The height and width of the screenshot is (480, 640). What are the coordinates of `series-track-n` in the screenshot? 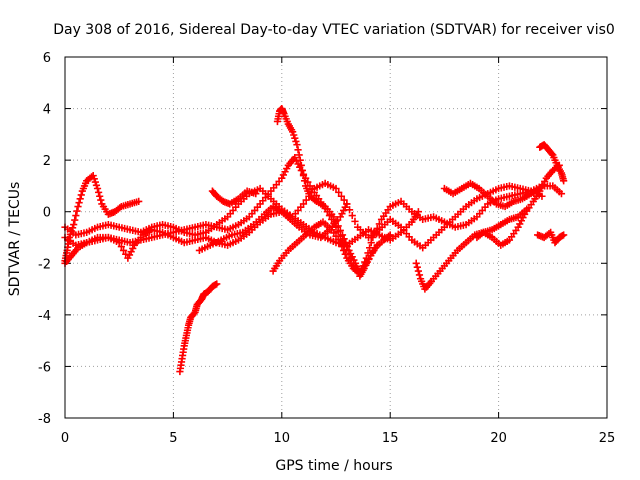 It's located at (234, 197).